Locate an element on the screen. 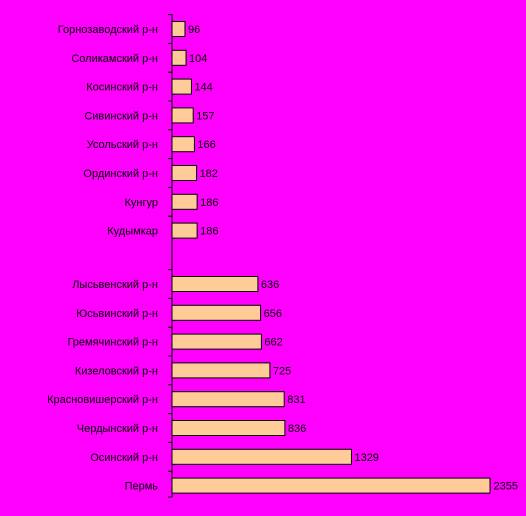 The height and width of the screenshot is (516, 526). category-label: Красновишерский р-н is located at coordinates (102, 400).